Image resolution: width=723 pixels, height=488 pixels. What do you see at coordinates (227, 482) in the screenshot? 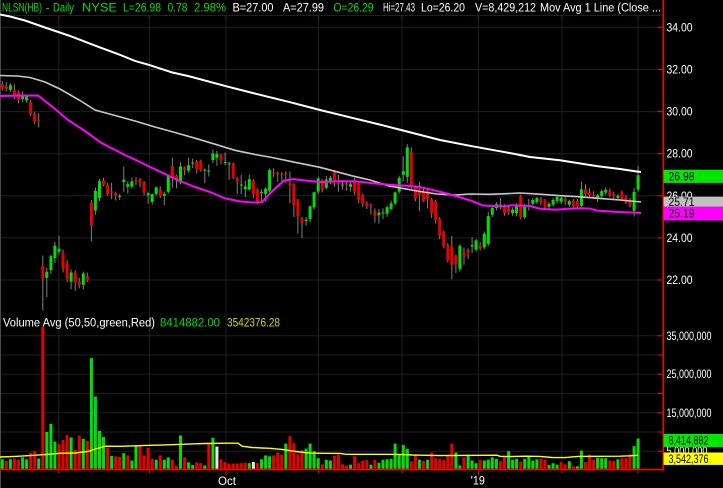
I see `svg-text: Oct` at bounding box center [227, 482].